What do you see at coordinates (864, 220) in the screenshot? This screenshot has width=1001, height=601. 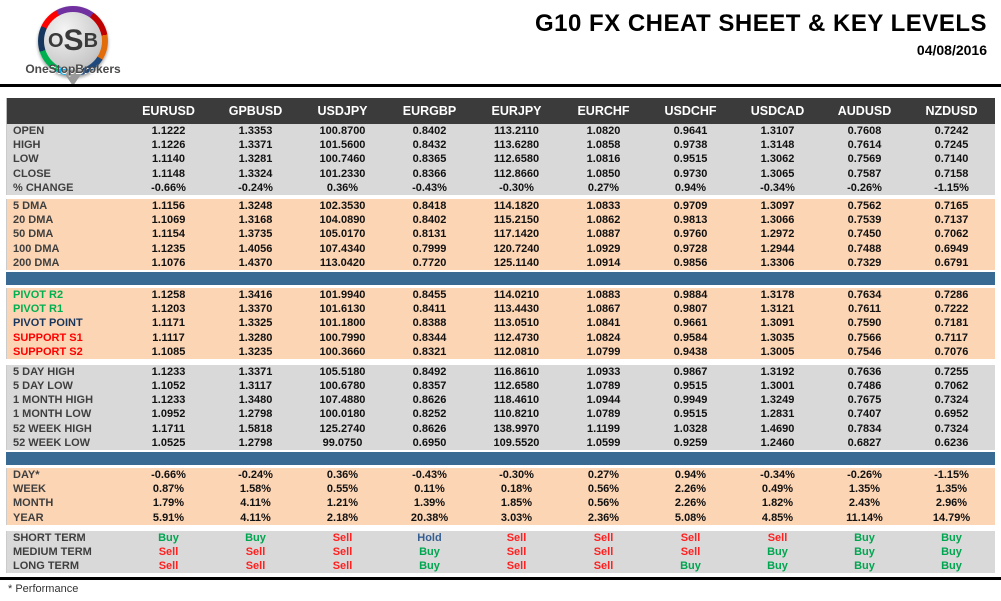 I see `cell: 0.7539` at bounding box center [864, 220].